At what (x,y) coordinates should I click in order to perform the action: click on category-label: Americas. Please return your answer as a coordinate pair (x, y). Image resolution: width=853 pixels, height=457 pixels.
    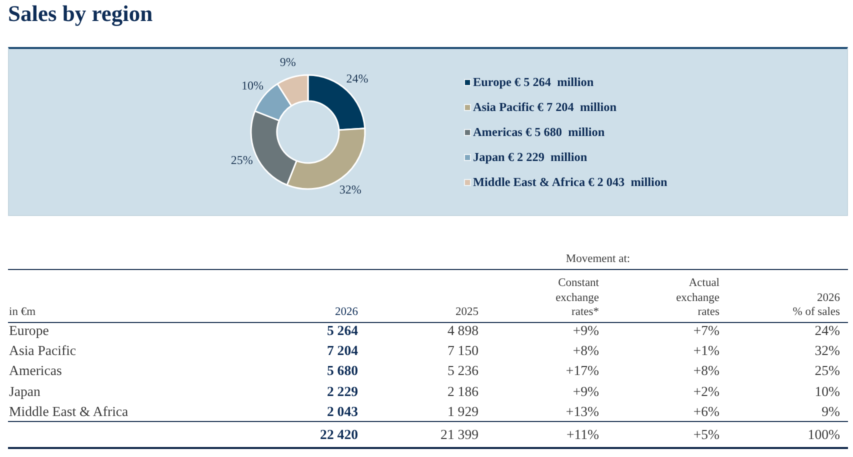
    Looking at the image, I should click on (35, 371).